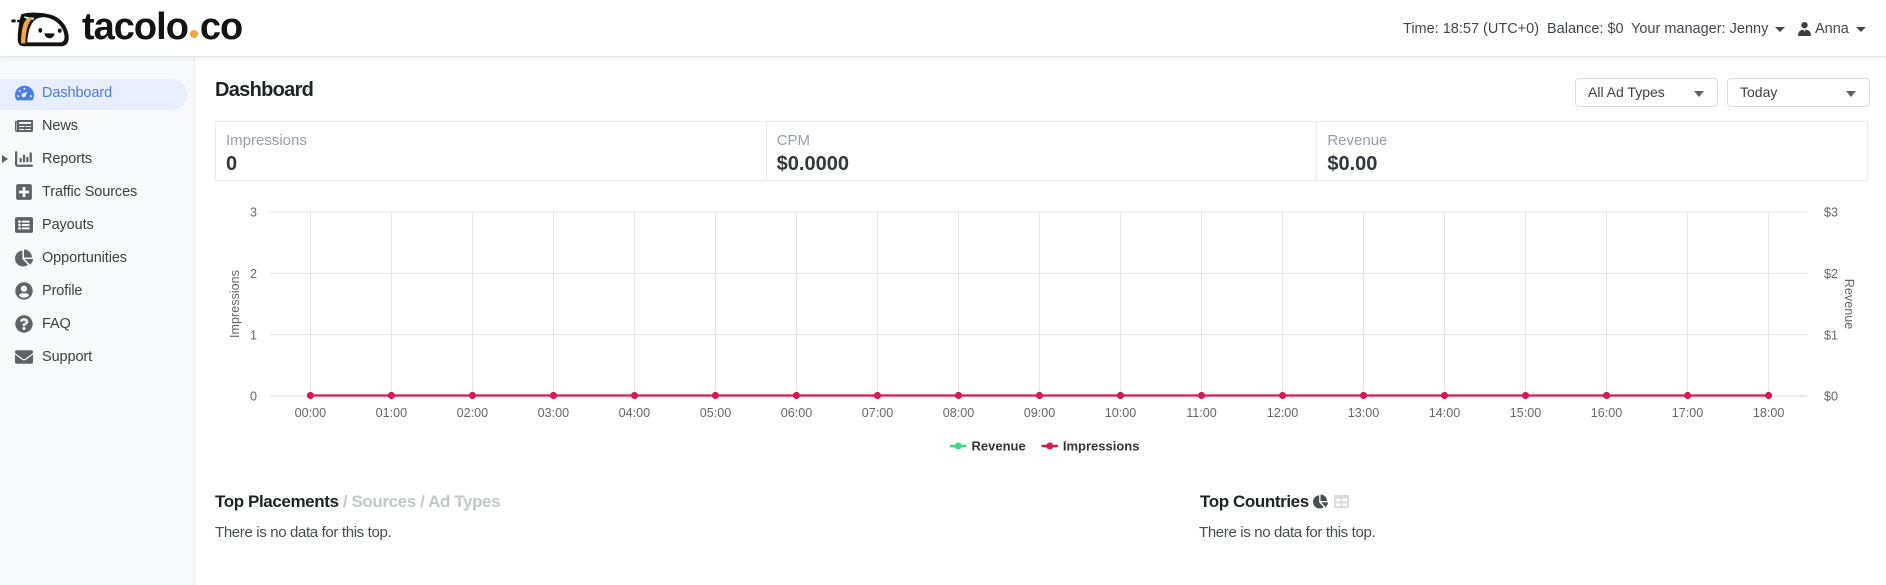 This screenshot has height=585, width=1886. I want to click on svg-text: 01:00, so click(392, 413).